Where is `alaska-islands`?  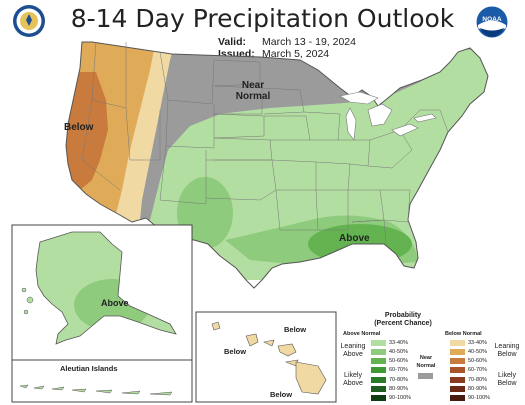 alaska-islands is located at coordinates (27, 301).